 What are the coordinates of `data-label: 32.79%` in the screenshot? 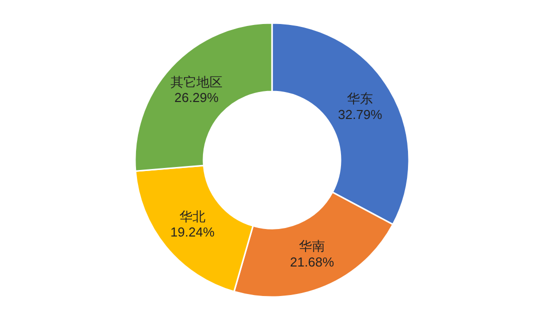 It's located at (360, 114).